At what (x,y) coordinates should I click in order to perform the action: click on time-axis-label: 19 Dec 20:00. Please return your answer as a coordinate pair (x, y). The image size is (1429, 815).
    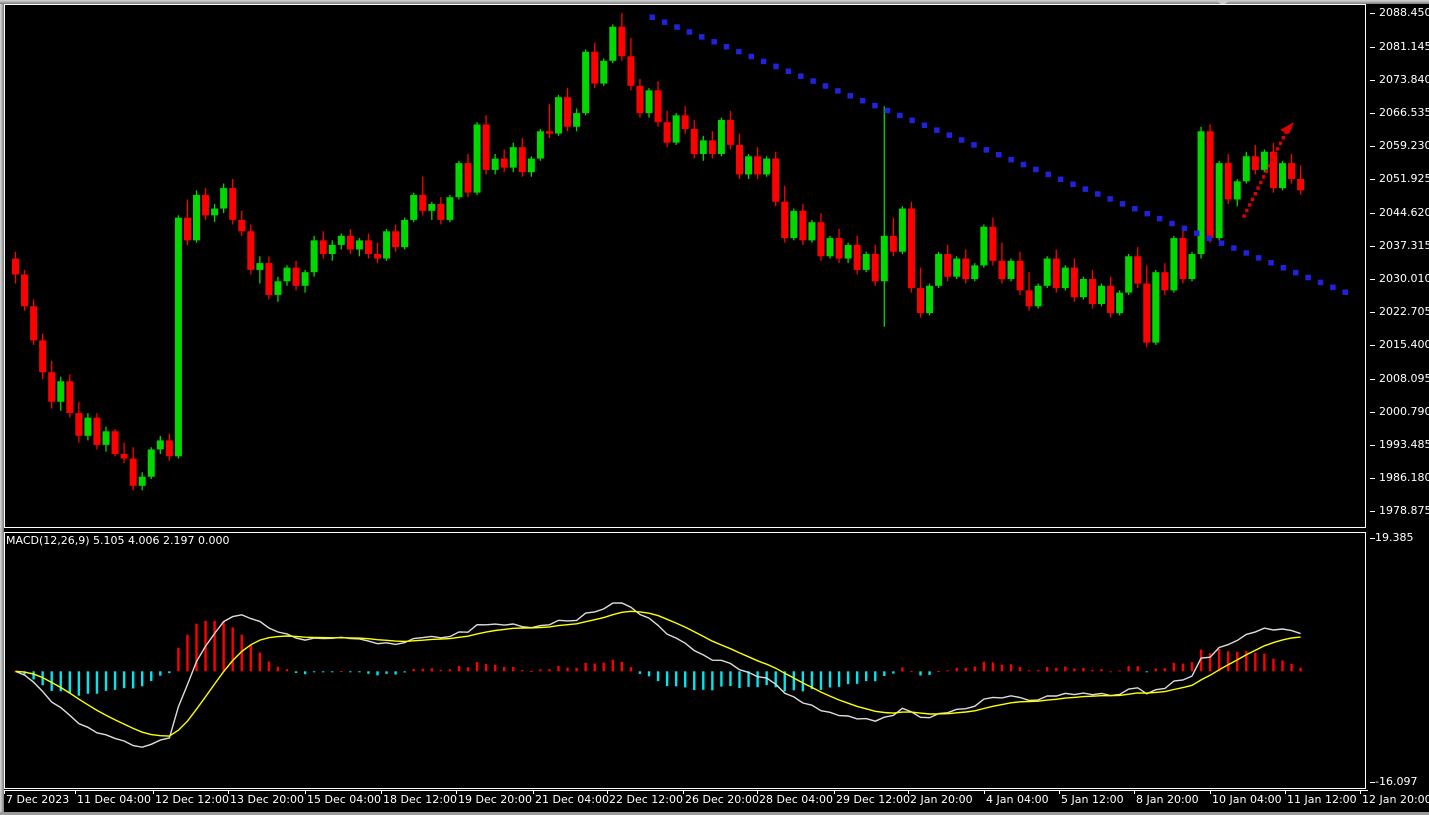
    Looking at the image, I should click on (495, 799).